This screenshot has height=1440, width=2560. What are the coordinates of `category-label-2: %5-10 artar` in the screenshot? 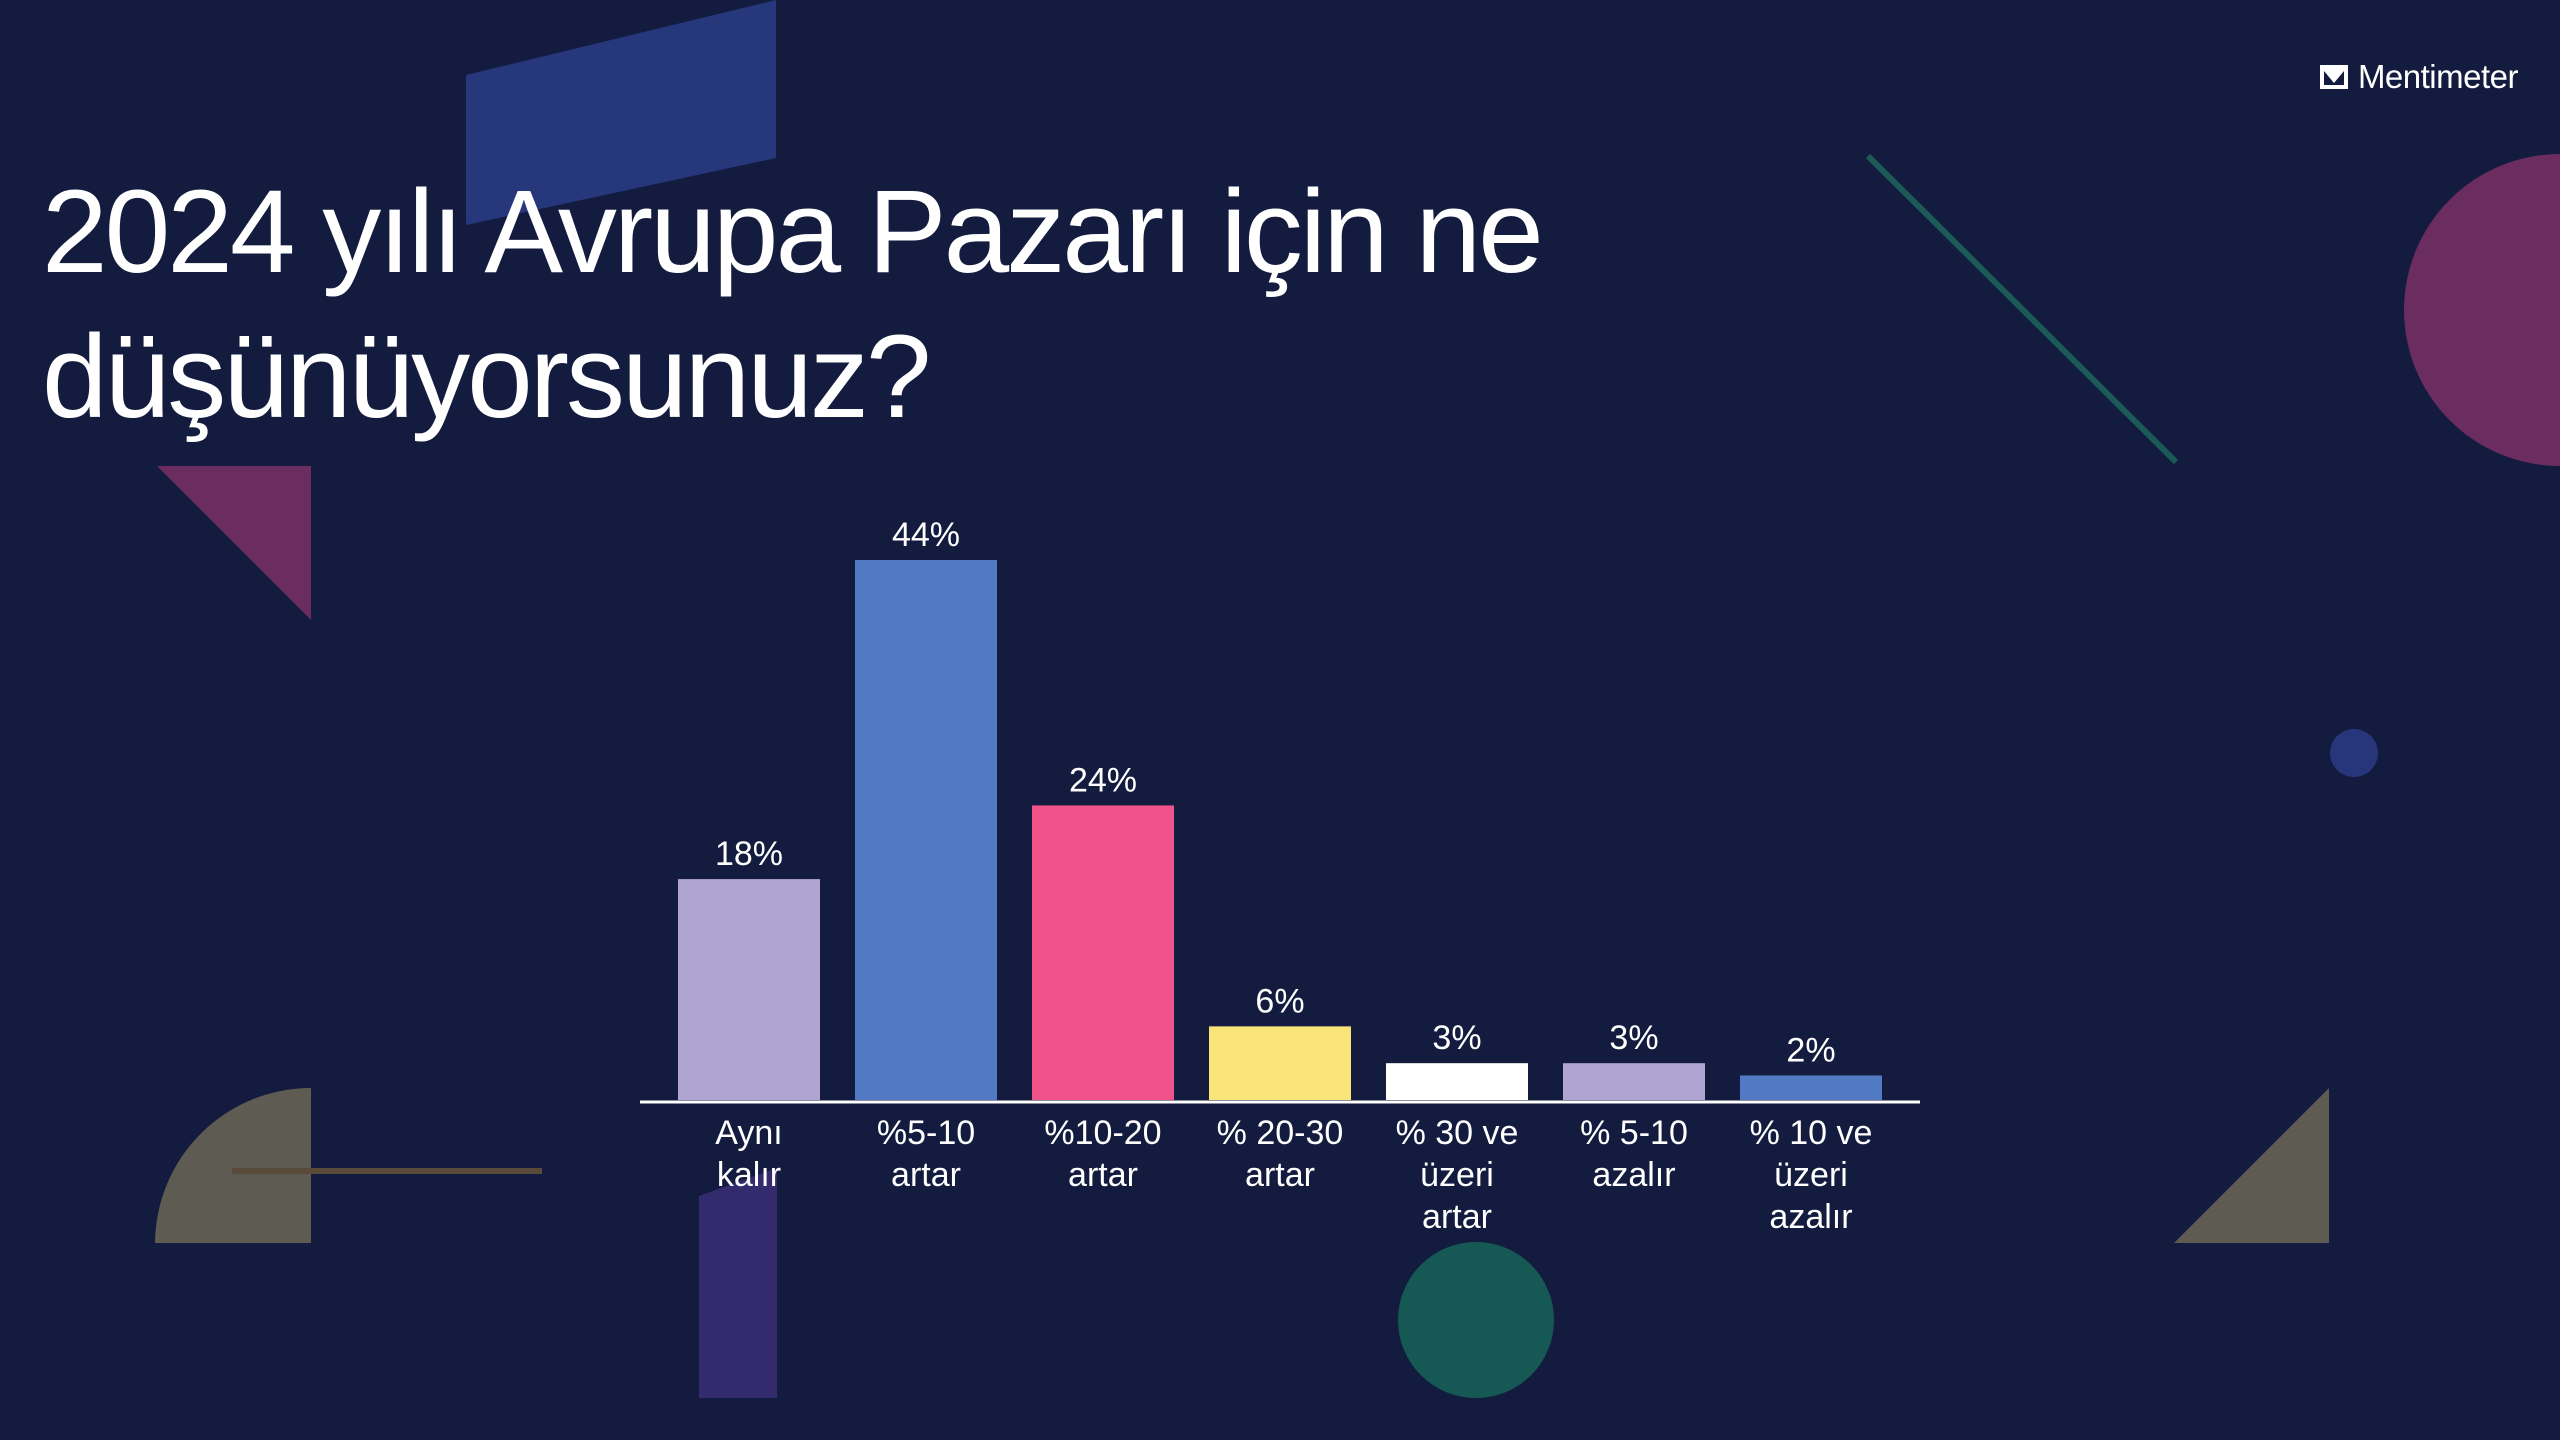 It's located at (926, 1154).